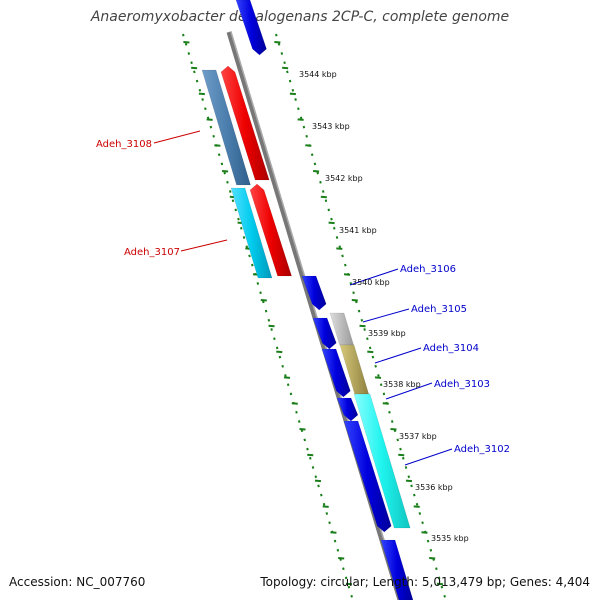 The image size is (600, 600). Describe the element at coordinates (344, 178) in the screenshot. I see `tick-label: 3542 kbp` at that location.